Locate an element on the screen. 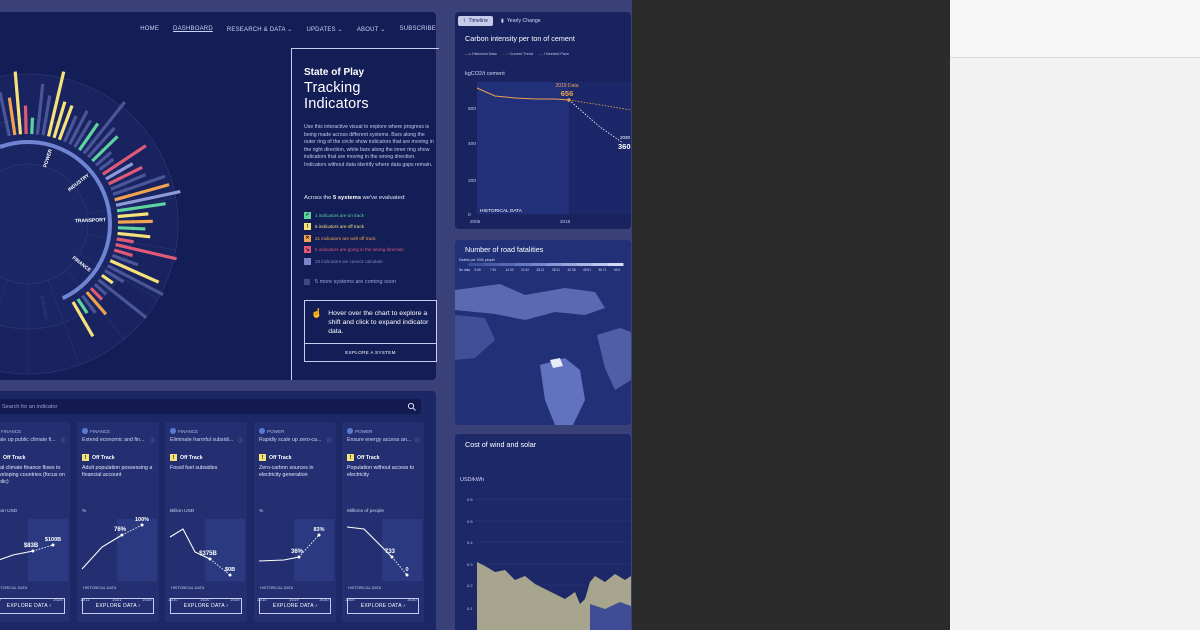 The height and width of the screenshot is (630, 1200). nav-research: RESEARCH & DATA ⌄ is located at coordinates (260, 29).